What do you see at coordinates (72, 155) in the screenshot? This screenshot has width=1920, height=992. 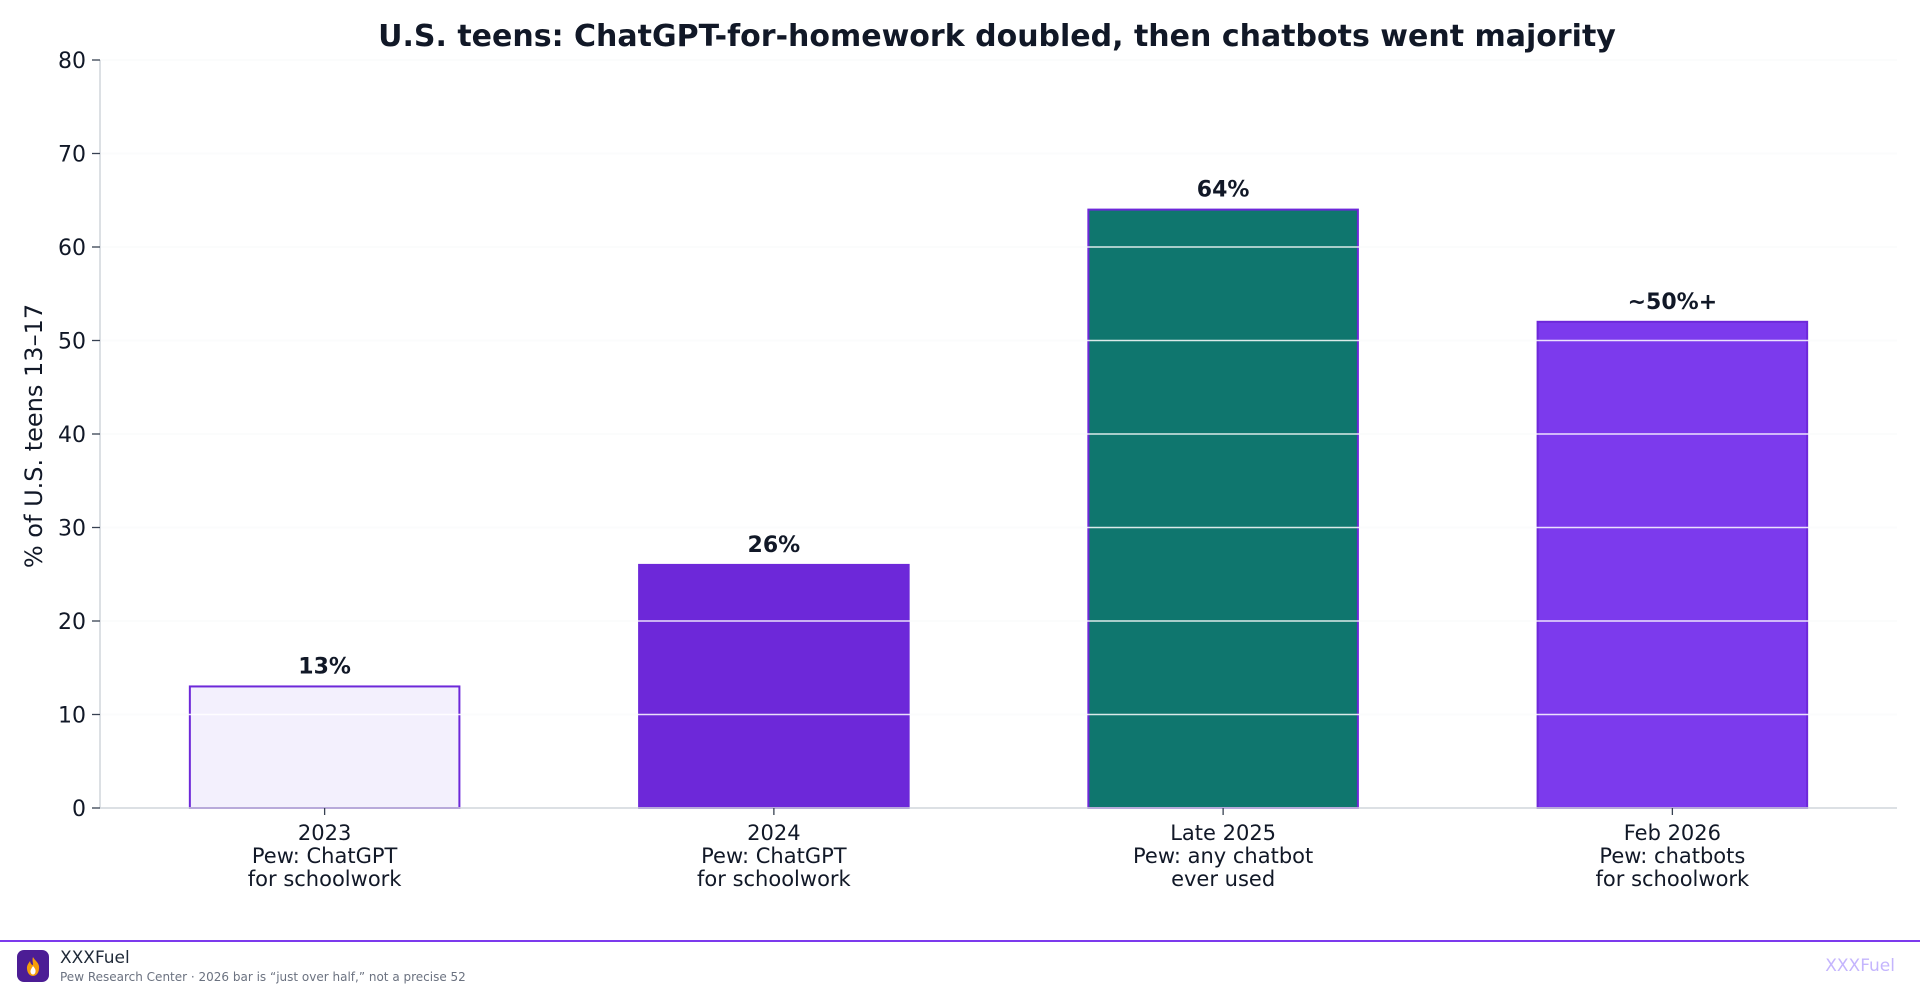 I see `y-tick-label: 70` at bounding box center [72, 155].